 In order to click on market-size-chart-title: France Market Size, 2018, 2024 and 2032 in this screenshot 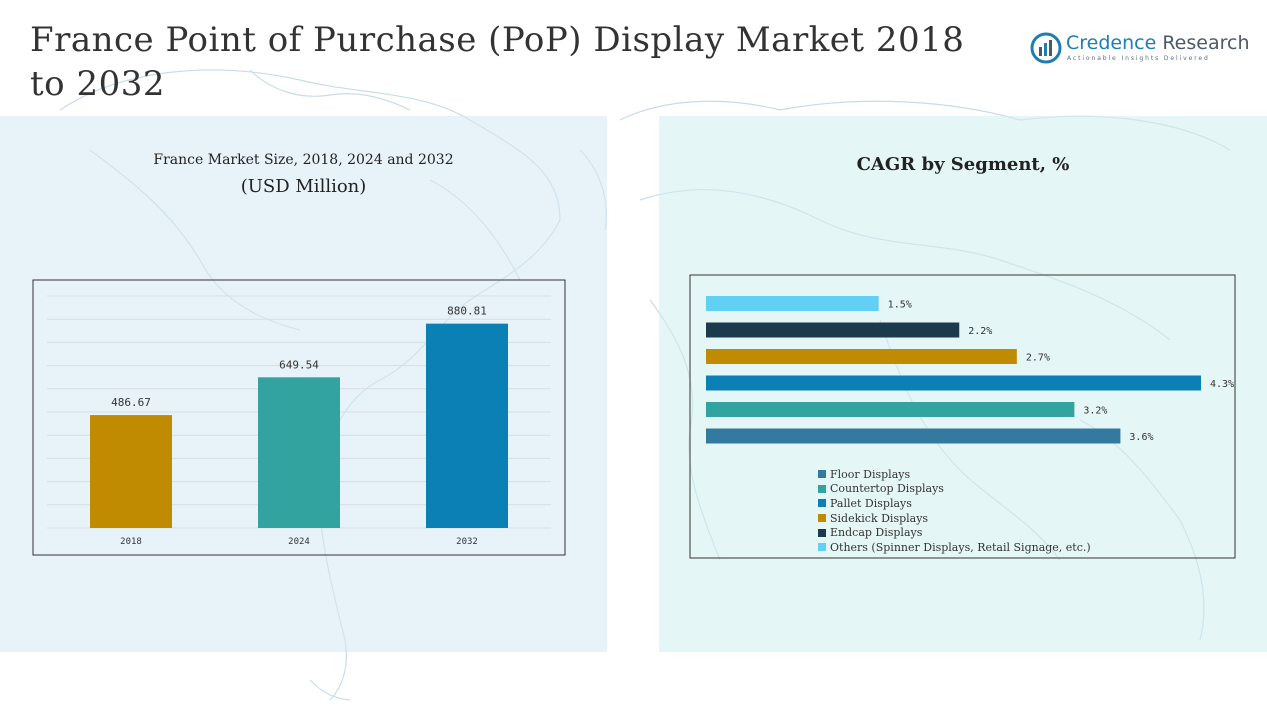, I will do `click(303, 160)`.